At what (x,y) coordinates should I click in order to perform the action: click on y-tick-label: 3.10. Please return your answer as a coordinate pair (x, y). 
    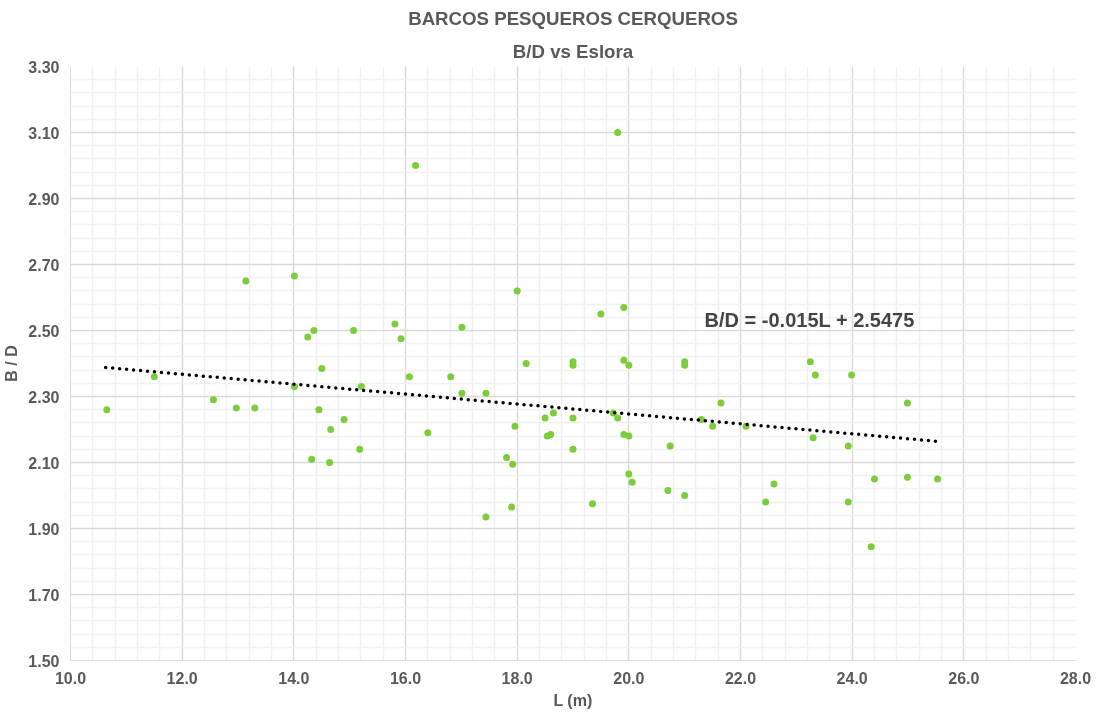
    Looking at the image, I should click on (44, 133).